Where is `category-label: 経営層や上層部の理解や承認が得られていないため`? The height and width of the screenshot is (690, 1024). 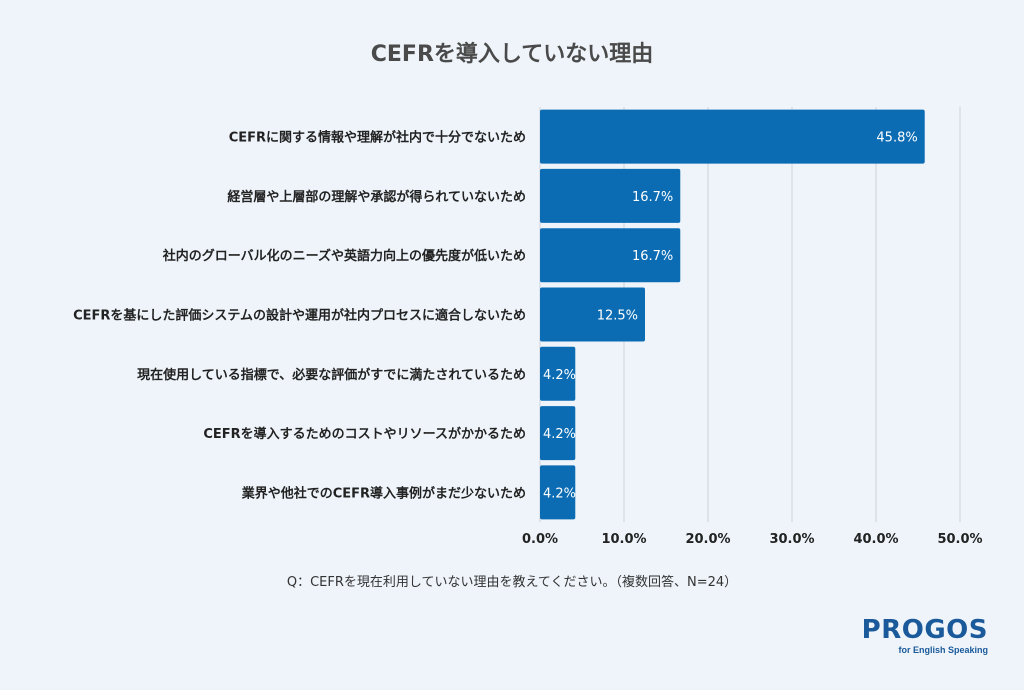
category-label: 経営層や上層部の理解や承認が得られていないため is located at coordinates (376, 197).